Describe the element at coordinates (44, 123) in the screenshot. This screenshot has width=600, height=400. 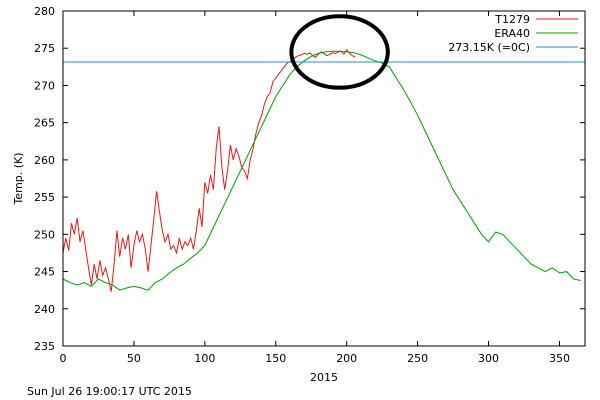
I see `y-tick-label: 265` at that location.